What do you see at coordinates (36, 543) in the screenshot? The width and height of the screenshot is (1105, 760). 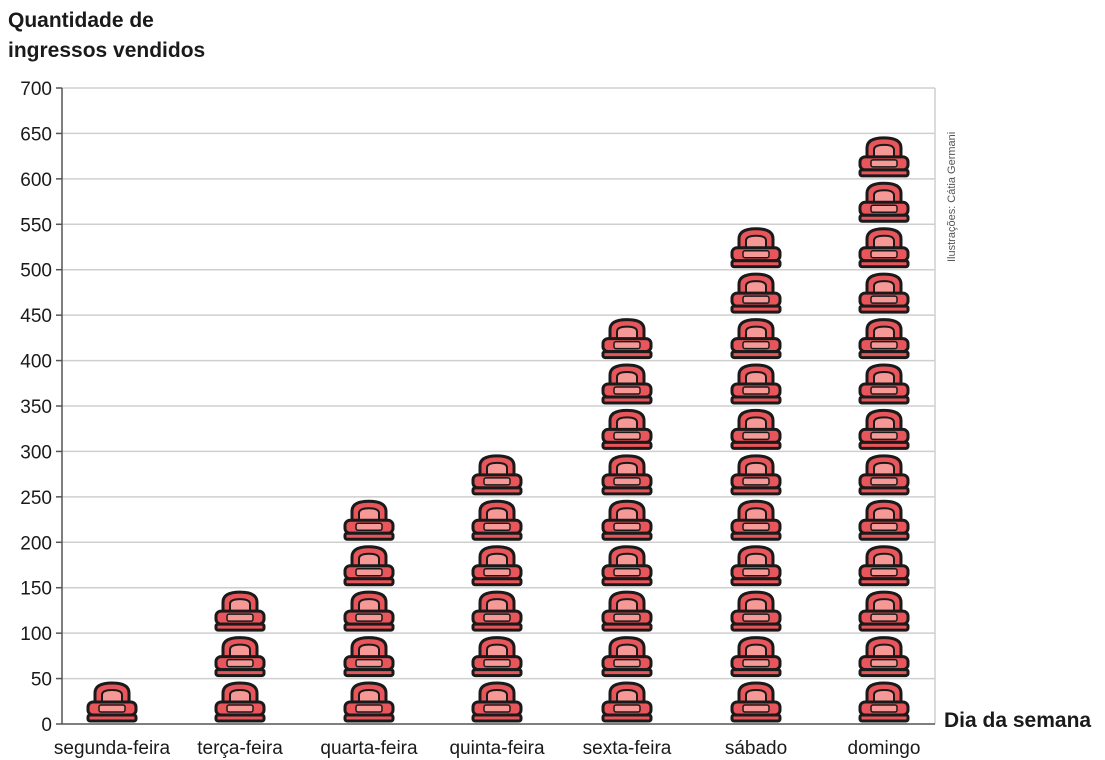 I see `y-tick-label: 200` at bounding box center [36, 543].